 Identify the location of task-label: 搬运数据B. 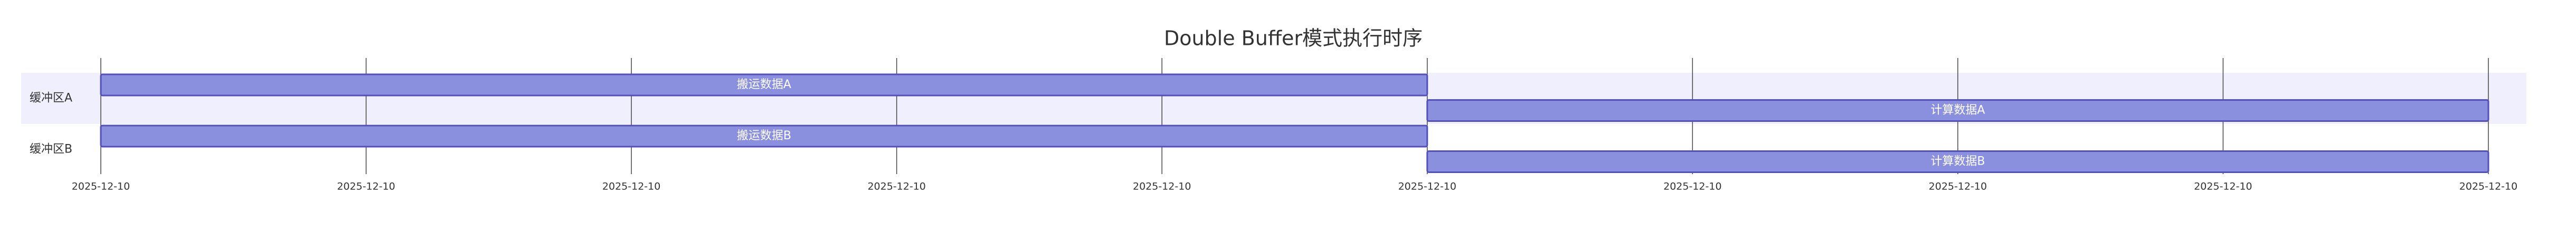
(764, 135).